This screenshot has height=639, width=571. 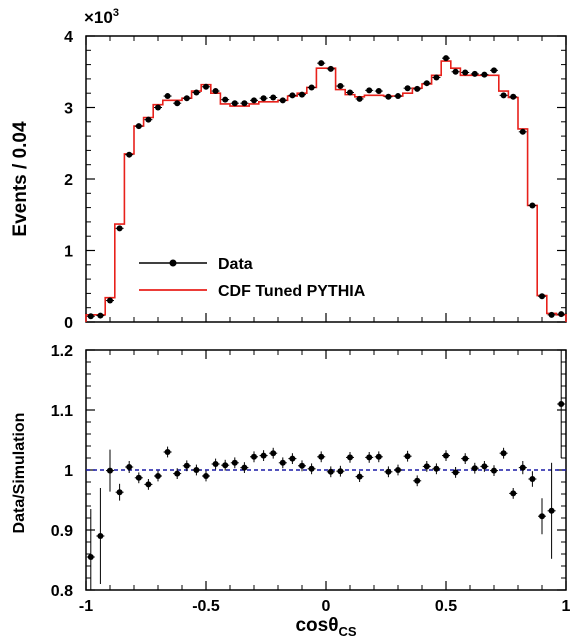 What do you see at coordinates (101, 17) in the screenshot?
I see `y-multiplier: ×10³` at bounding box center [101, 17].